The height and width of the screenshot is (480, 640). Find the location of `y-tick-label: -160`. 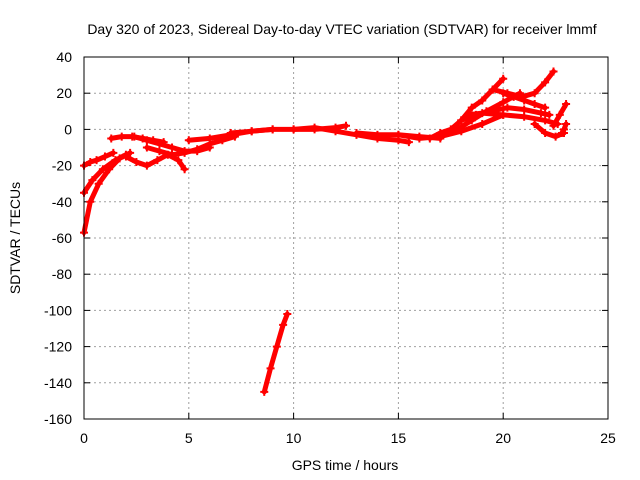

y-tick-label: -160 is located at coordinates (58, 419).